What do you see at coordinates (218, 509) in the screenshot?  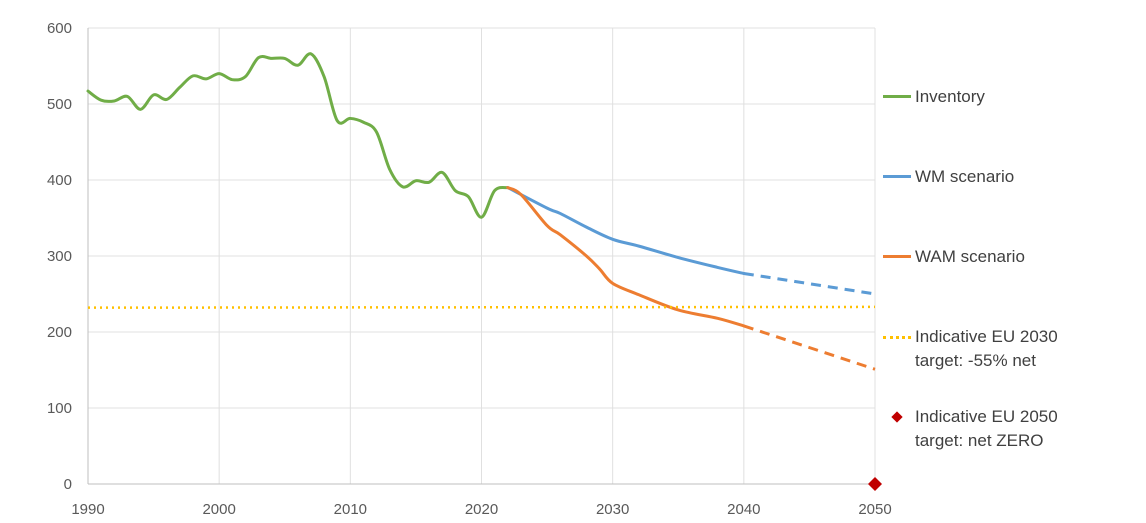 I see `x-tick-label: 2000` at bounding box center [218, 509].